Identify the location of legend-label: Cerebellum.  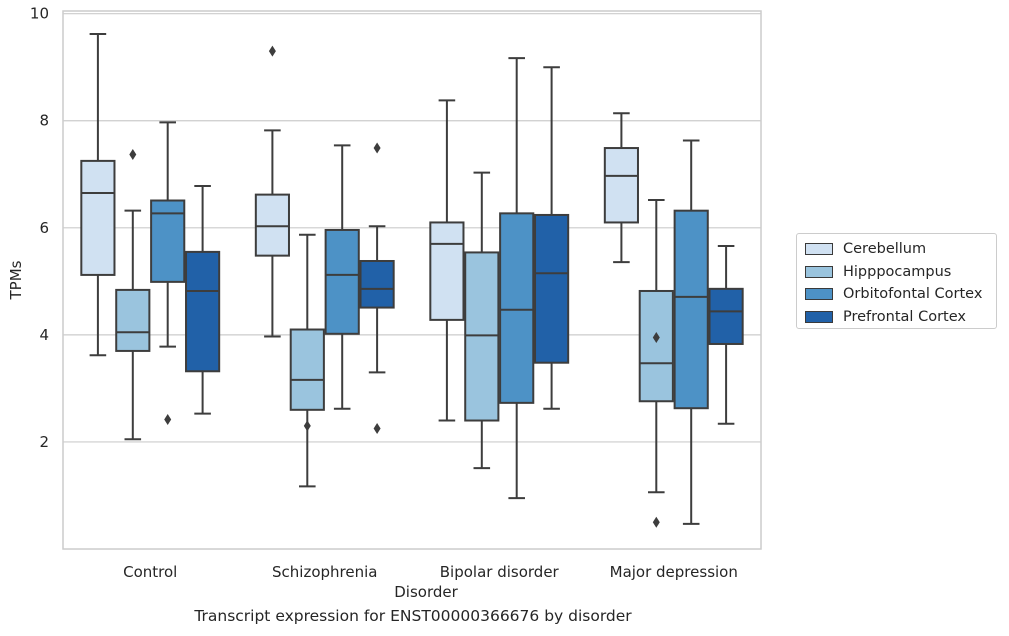
(885, 249).